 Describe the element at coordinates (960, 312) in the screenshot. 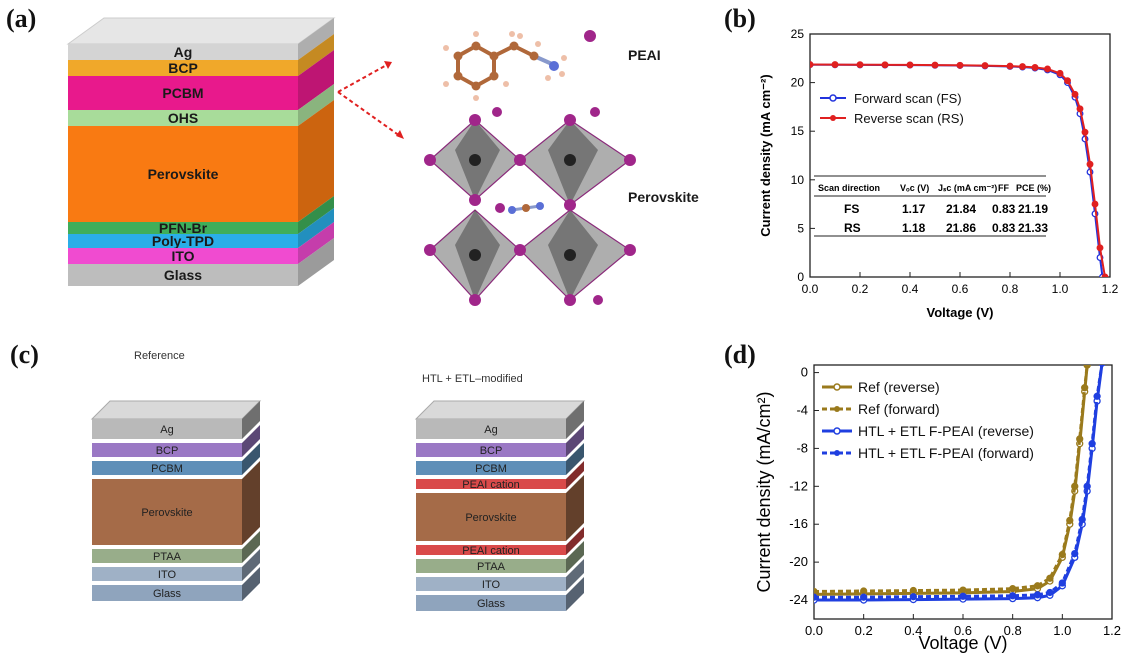

I see `x-axis-label: Voltage (V)` at that location.